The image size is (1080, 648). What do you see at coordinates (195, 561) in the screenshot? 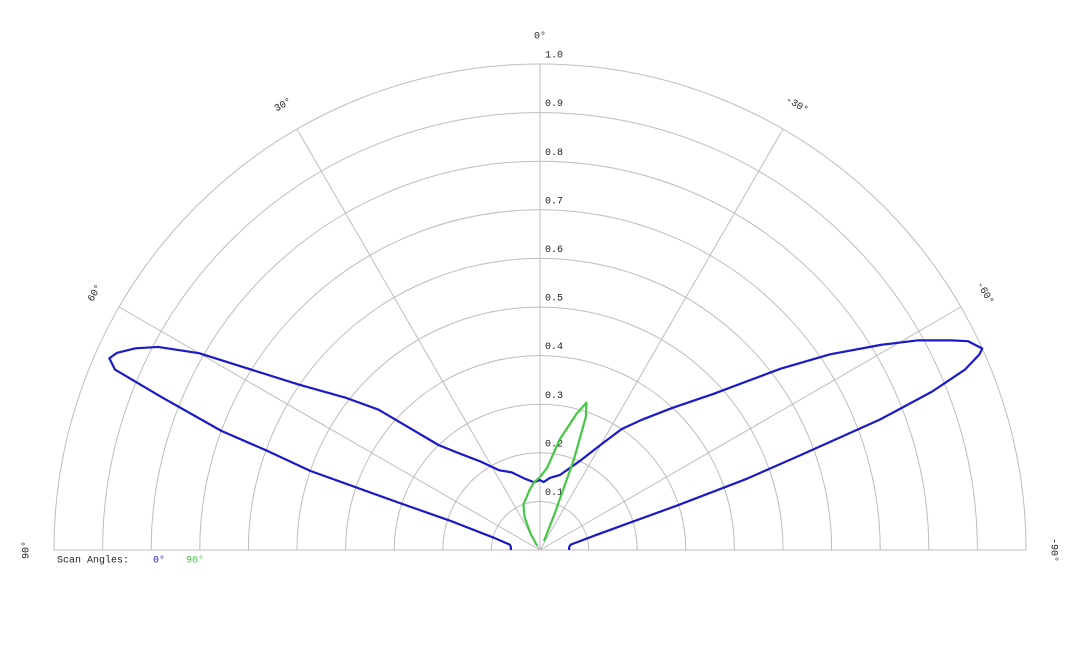
I see `legend-entry: 90°` at bounding box center [195, 561].